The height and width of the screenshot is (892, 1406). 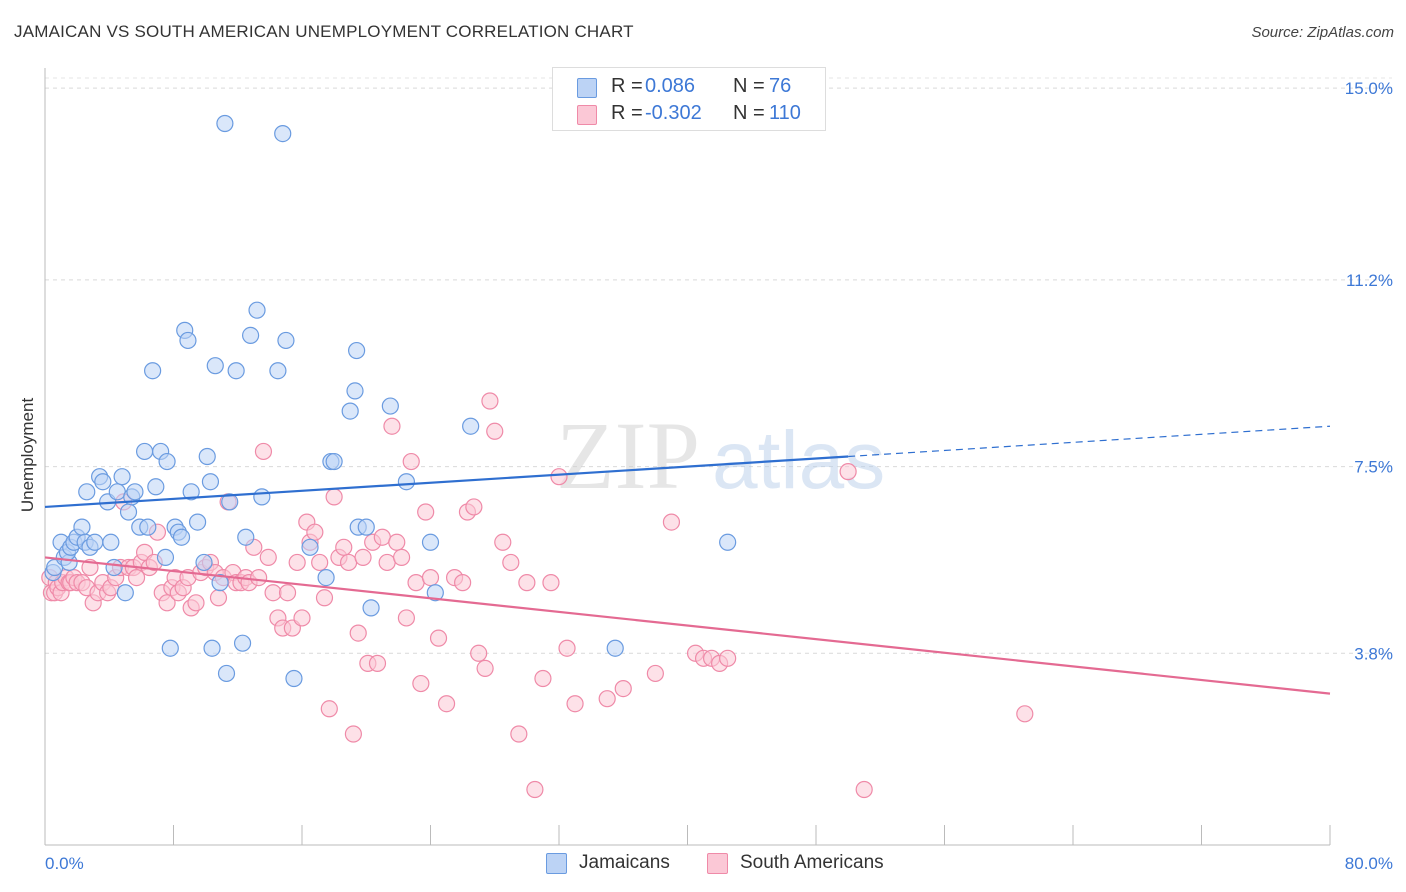 What do you see at coordinates (1322, 32) in the screenshot?
I see `chart-source: Source: ZipAtlas.com` at bounding box center [1322, 32].